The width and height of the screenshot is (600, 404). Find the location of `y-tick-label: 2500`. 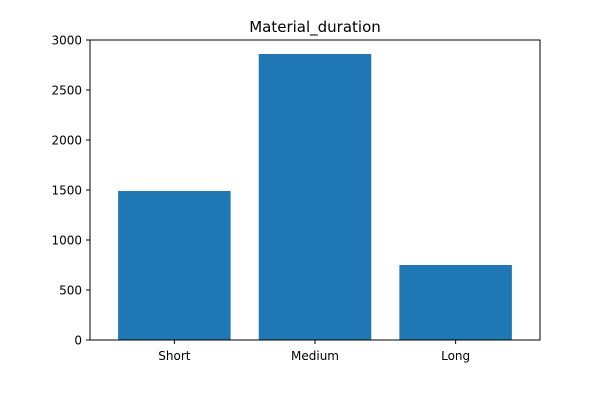

y-tick-label: 2500 is located at coordinates (66, 91).